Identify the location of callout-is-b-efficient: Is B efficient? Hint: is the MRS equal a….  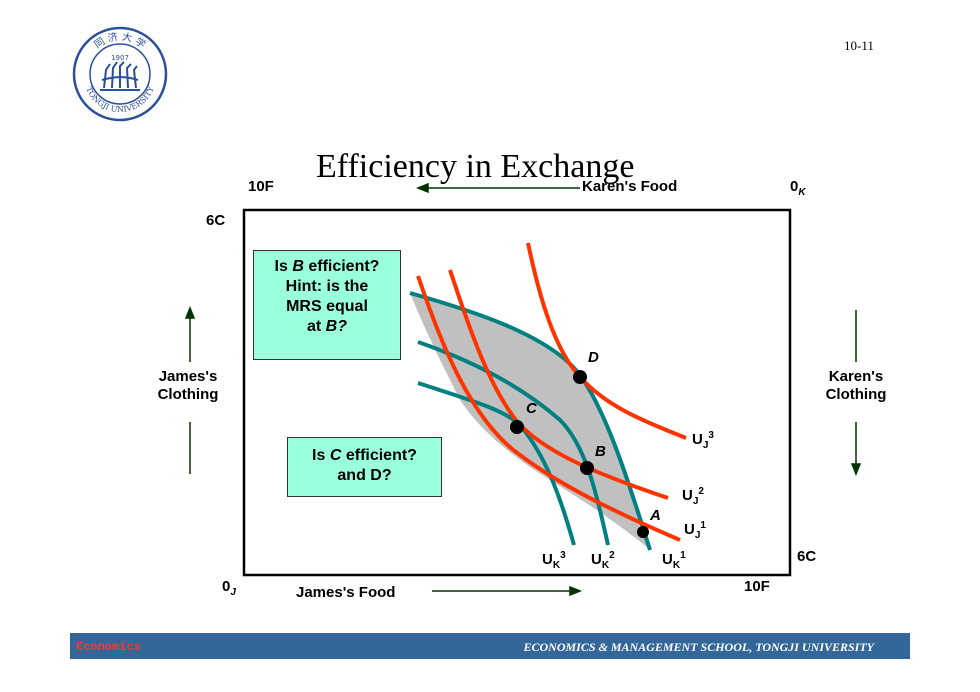
(327, 305).